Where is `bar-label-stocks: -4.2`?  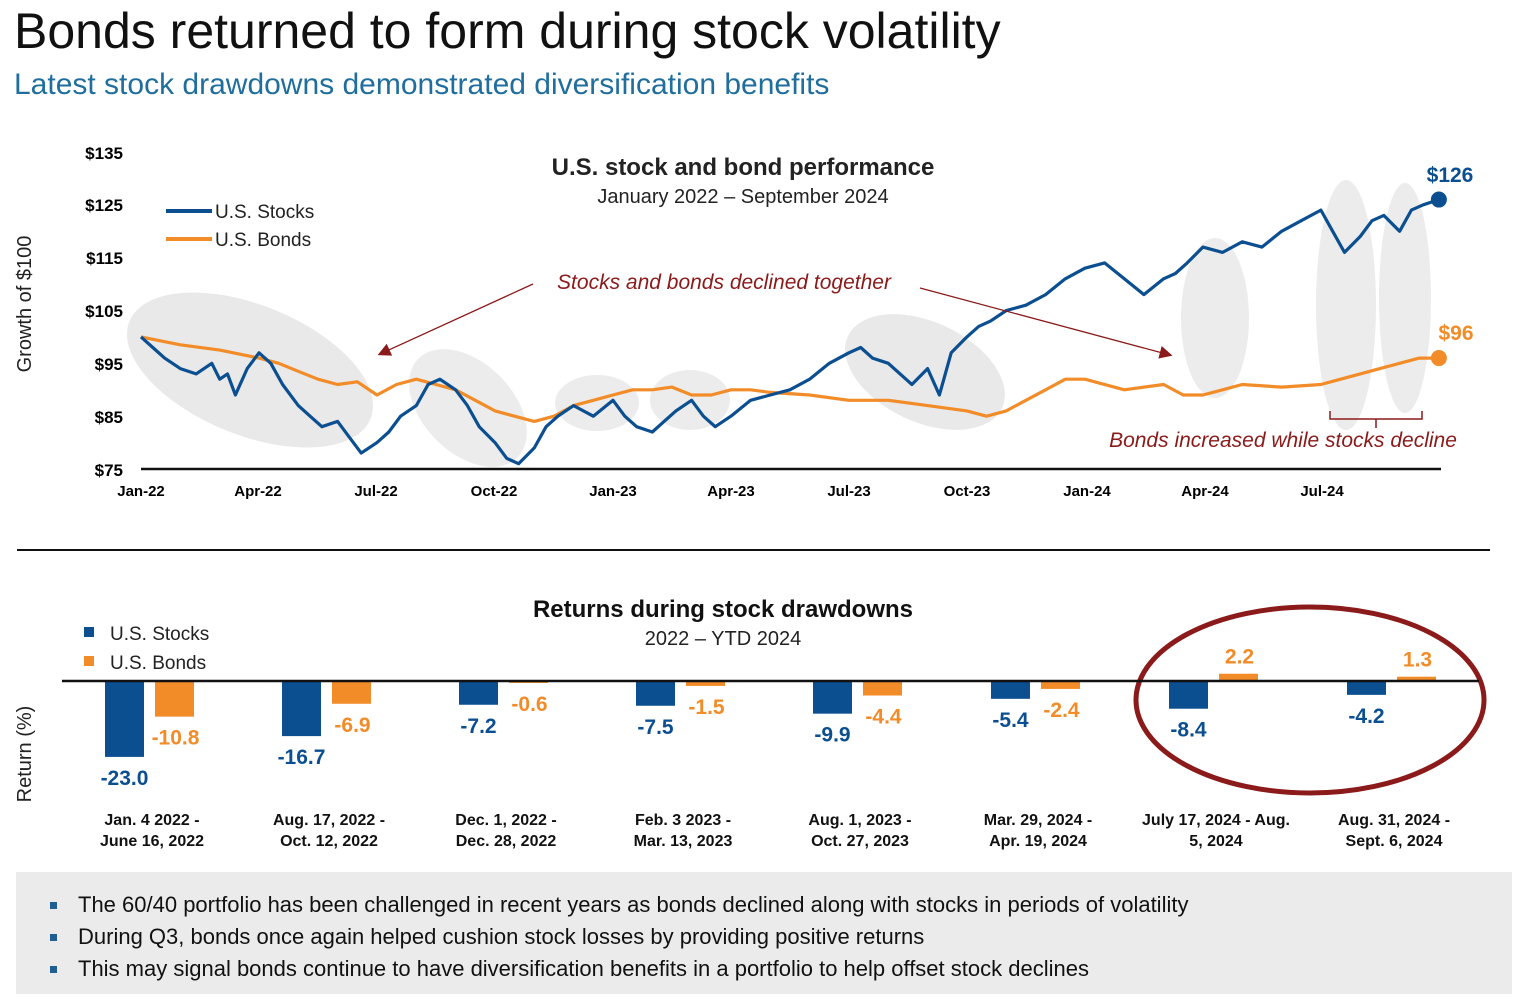
bar-label-stocks: -4.2 is located at coordinates (1366, 716).